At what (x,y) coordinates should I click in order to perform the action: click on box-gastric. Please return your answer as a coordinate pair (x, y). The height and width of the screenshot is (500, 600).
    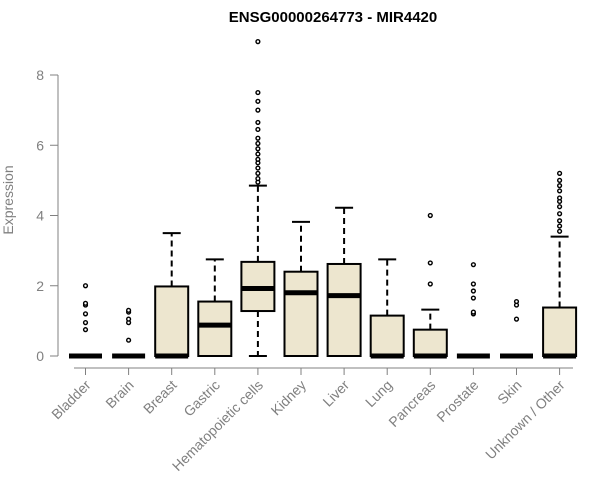
    Looking at the image, I should click on (215, 307).